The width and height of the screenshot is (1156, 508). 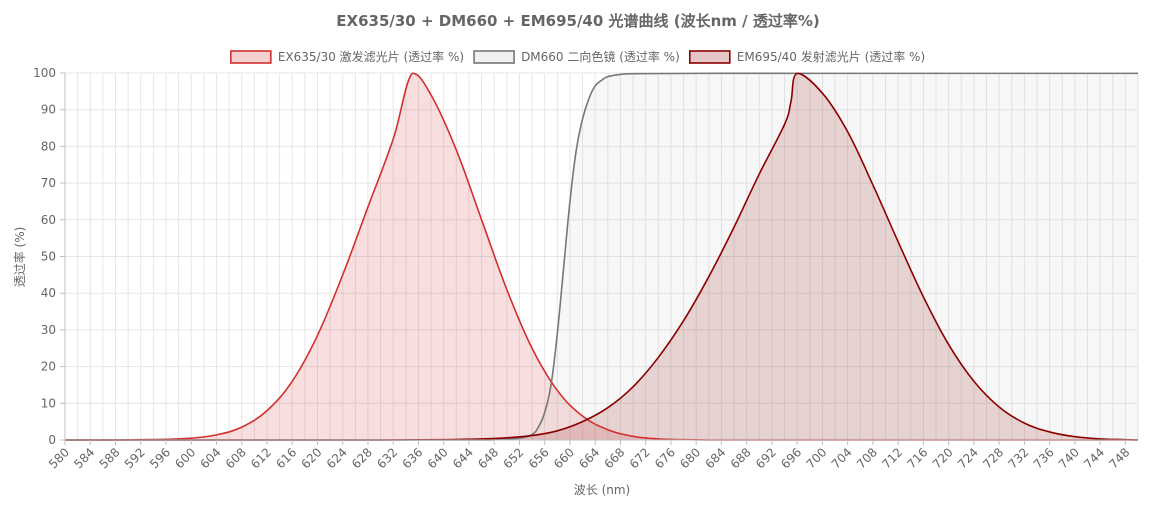 I want to click on y-tick-label: 100, so click(x=44, y=73).